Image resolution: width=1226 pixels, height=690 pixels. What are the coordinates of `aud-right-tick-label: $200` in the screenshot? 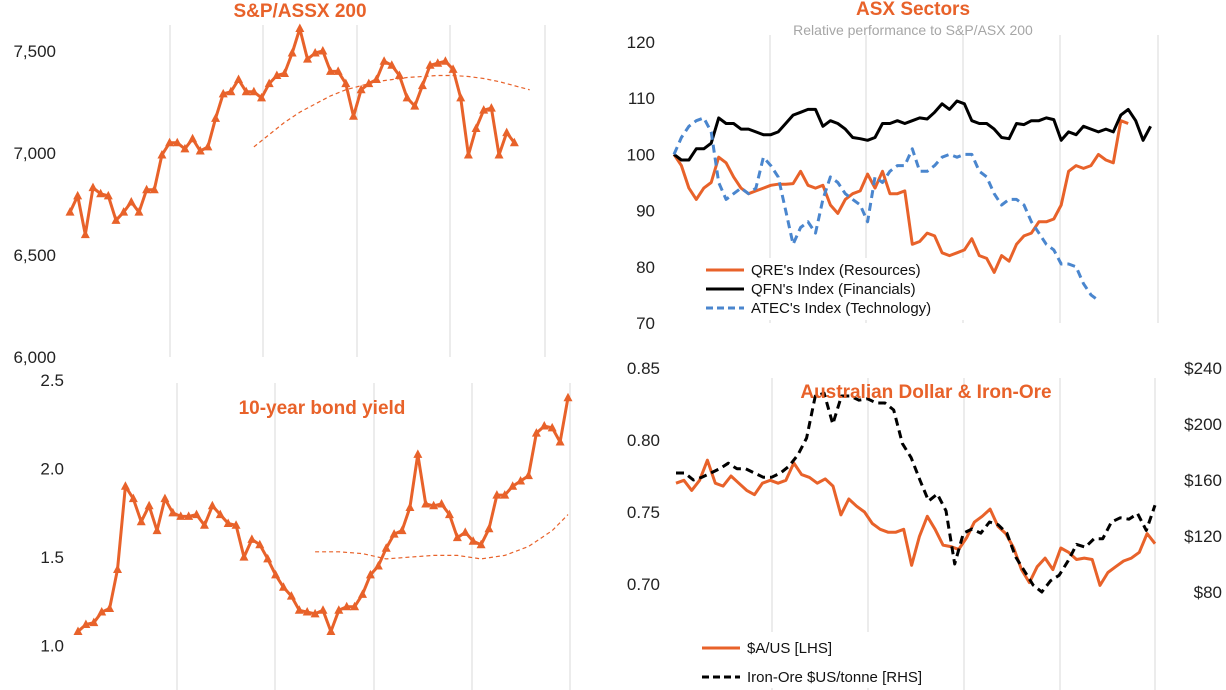 It's located at (1203, 424).